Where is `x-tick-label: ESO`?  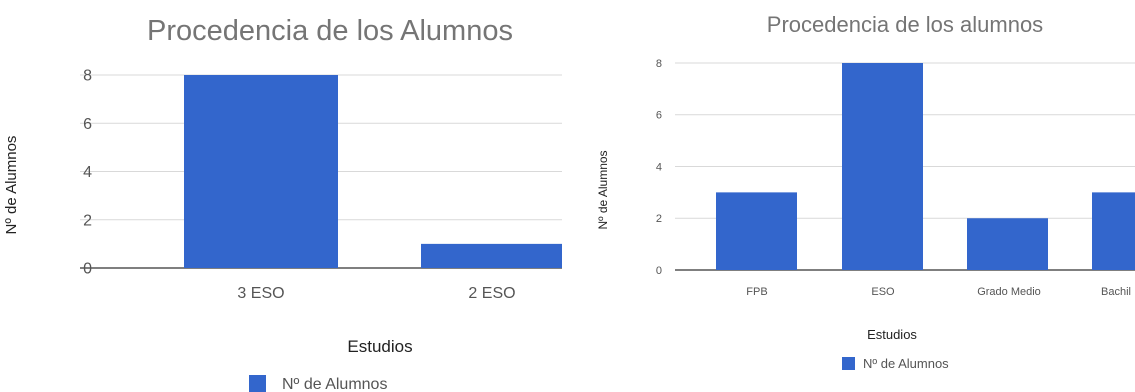
x-tick-label: ESO is located at coordinates (883, 292).